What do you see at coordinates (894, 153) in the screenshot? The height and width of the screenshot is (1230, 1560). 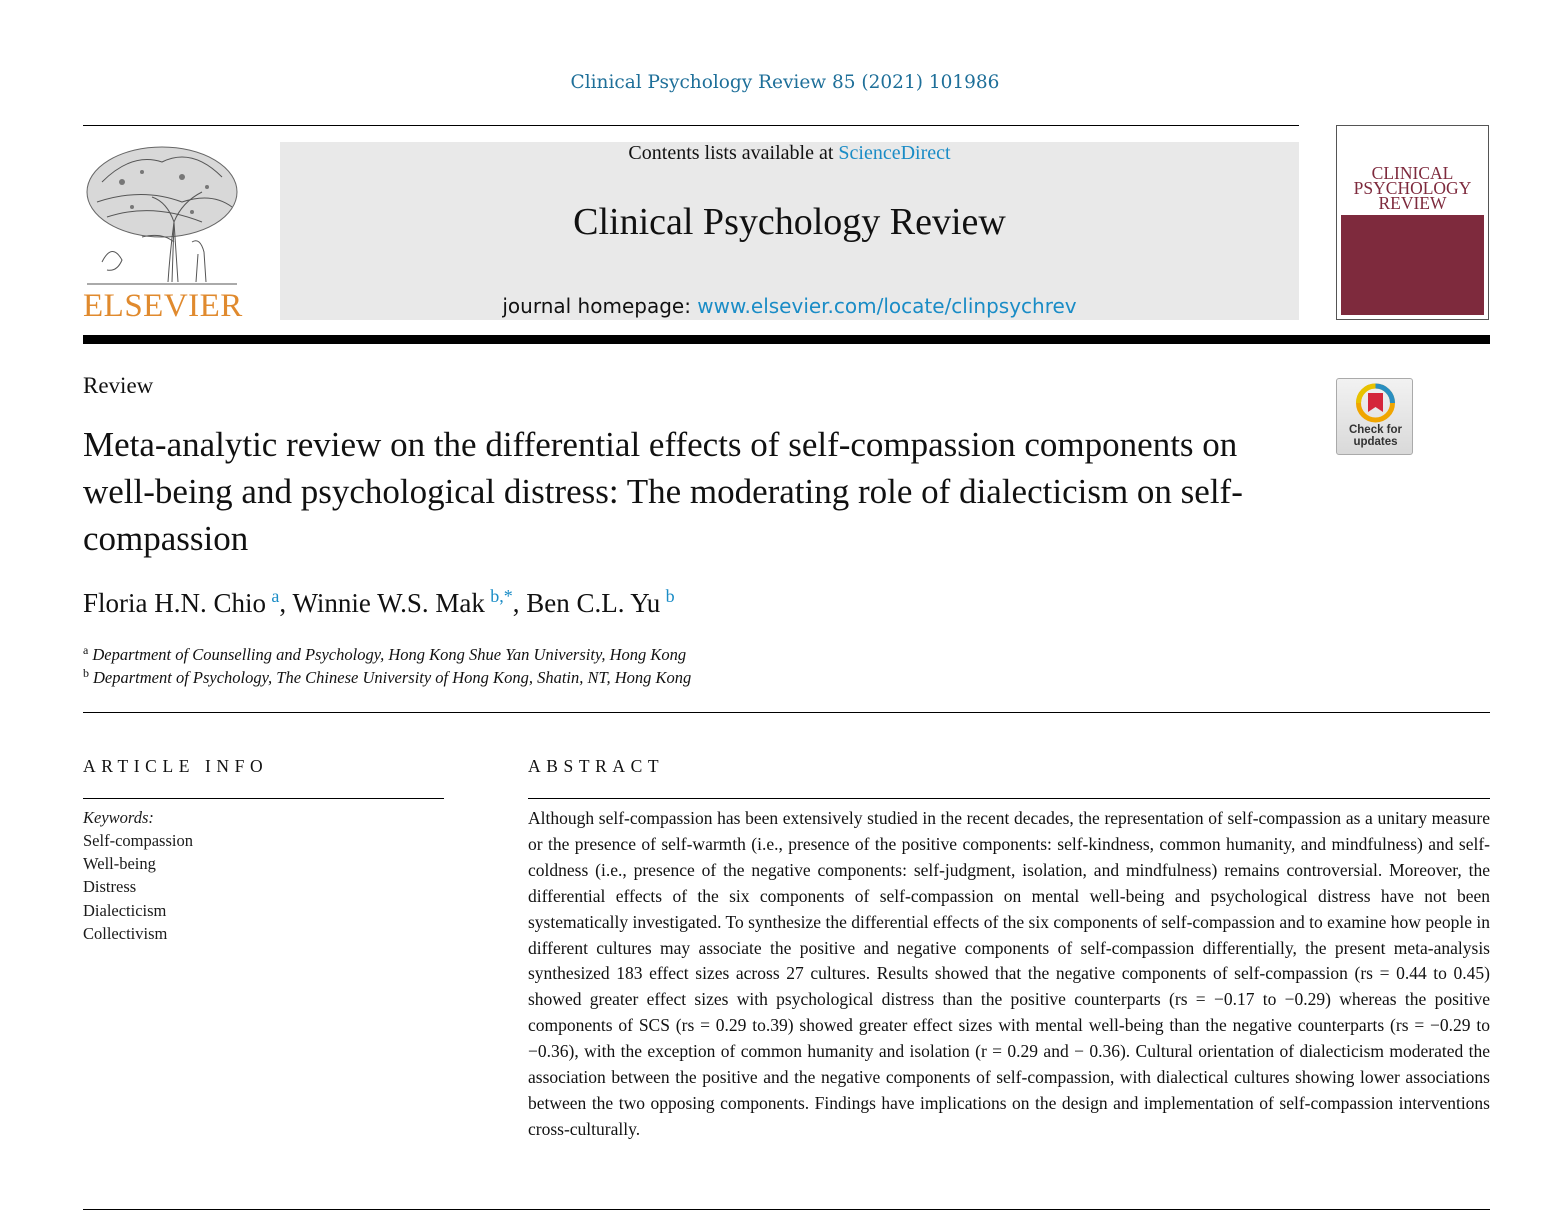 I see `sciencedirect-link: ScienceDirect` at bounding box center [894, 153].